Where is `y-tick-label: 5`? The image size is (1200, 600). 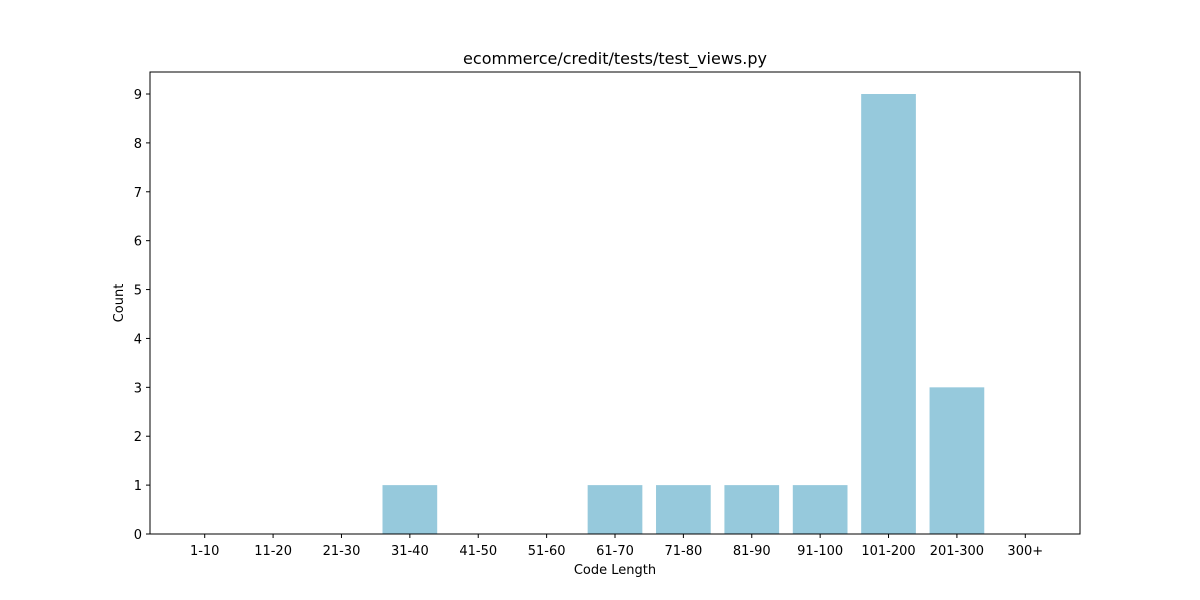
y-tick-label: 5 is located at coordinates (138, 291).